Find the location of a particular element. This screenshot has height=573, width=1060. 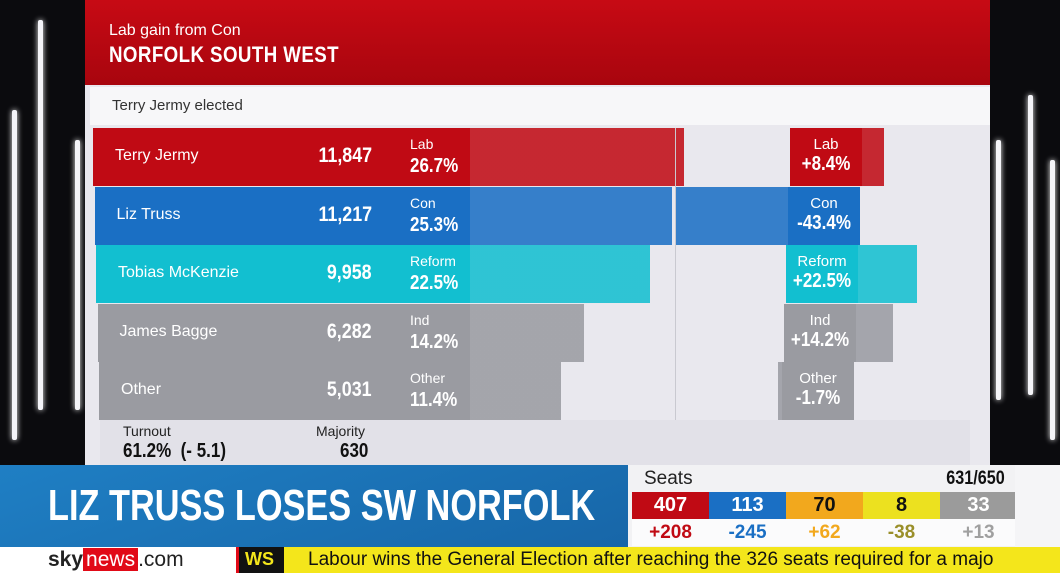

candidate-votes: 11,847 is located at coordinates (345, 155).